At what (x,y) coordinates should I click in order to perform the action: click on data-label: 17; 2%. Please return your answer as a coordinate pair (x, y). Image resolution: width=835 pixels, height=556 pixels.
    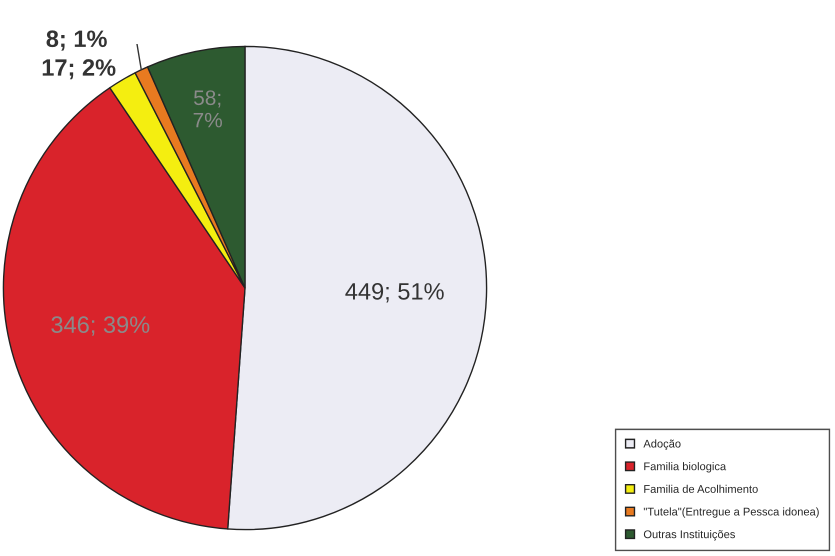
    Looking at the image, I should click on (79, 69).